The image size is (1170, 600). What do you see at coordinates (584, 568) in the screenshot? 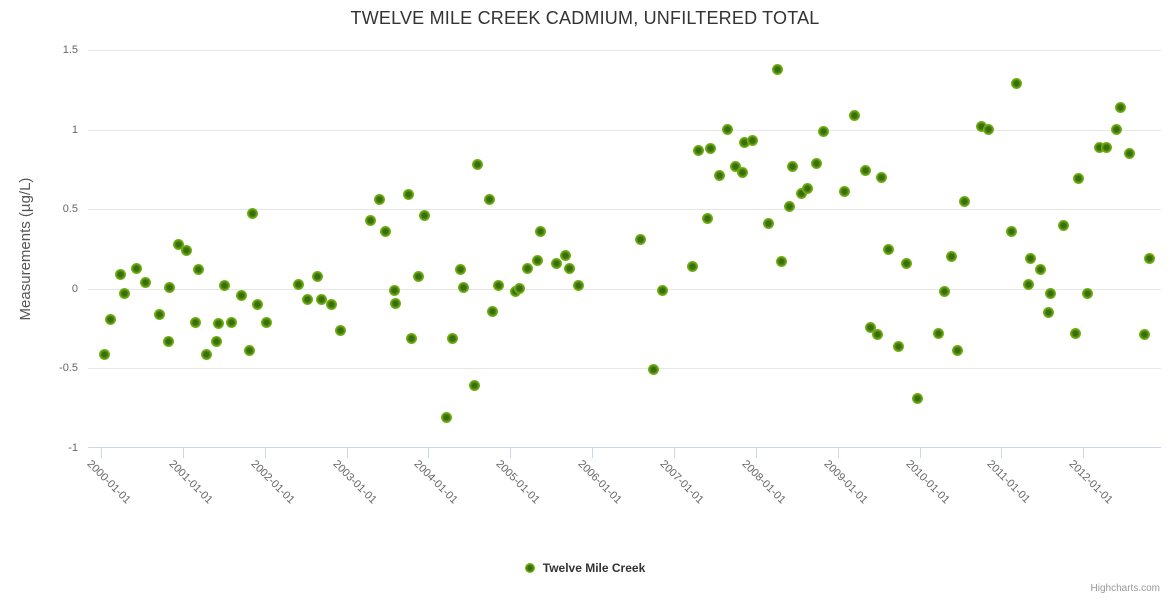
I see `legend-item-twelve-mile-creek: Twelve Mile Creek` at bounding box center [584, 568].